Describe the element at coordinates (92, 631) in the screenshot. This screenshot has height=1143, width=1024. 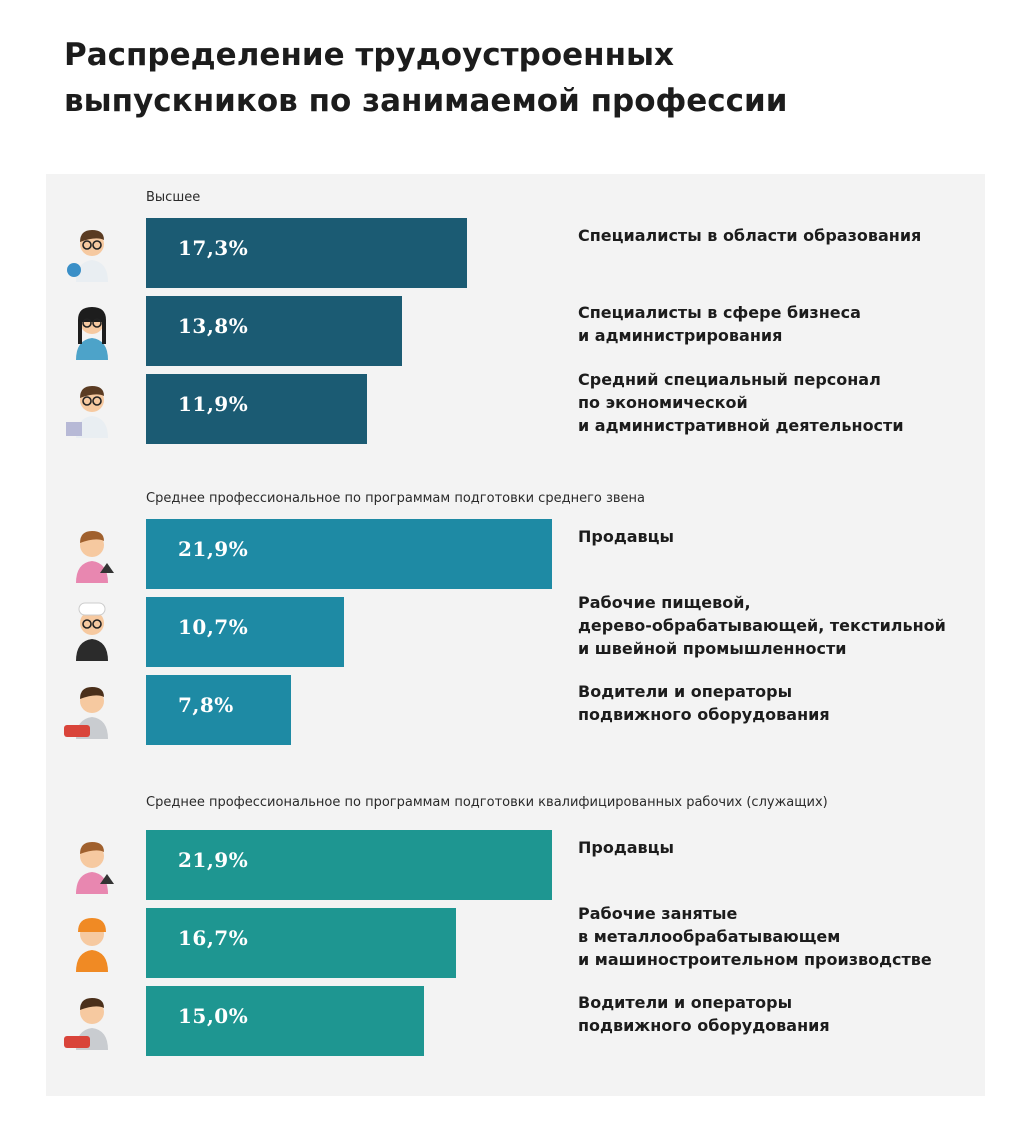
I see `cook-icon` at that location.